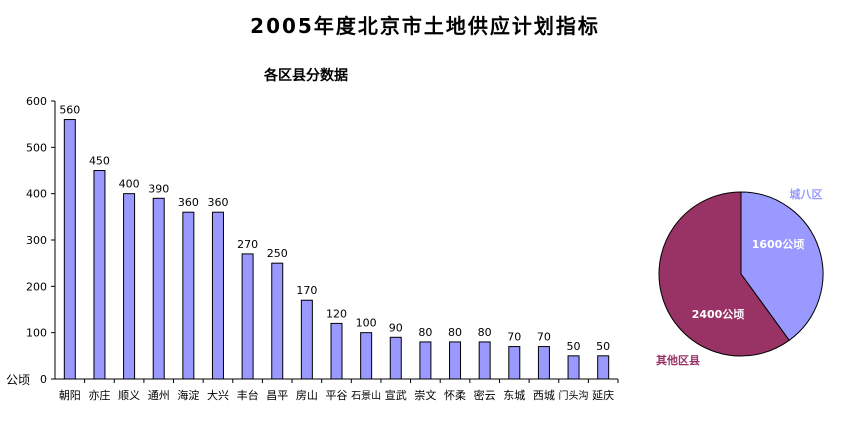  I want to click on y-tick-label: 0, so click(43, 379).